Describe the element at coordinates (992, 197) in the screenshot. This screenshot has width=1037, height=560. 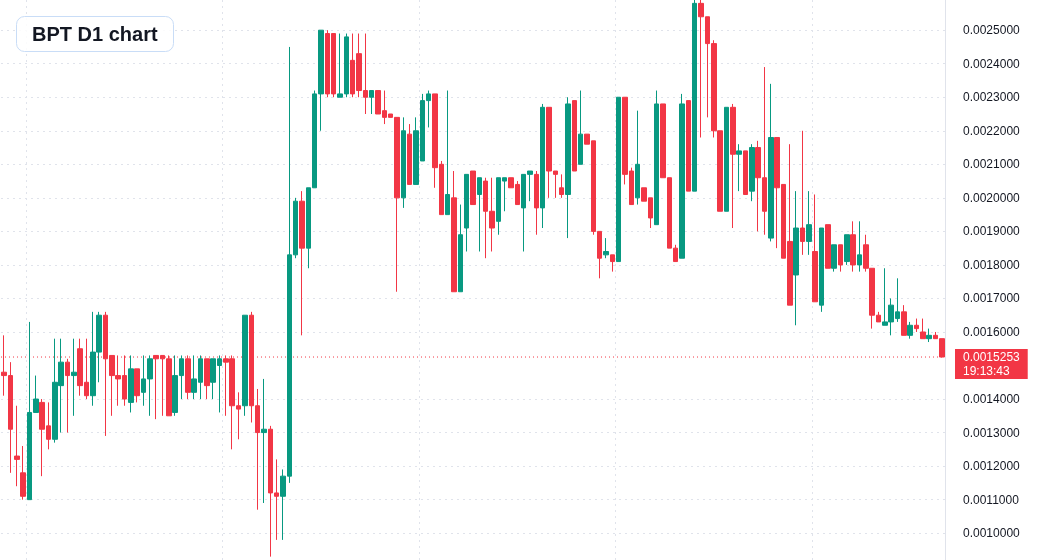
I see `y-tick-label: 0.0020000` at that location.